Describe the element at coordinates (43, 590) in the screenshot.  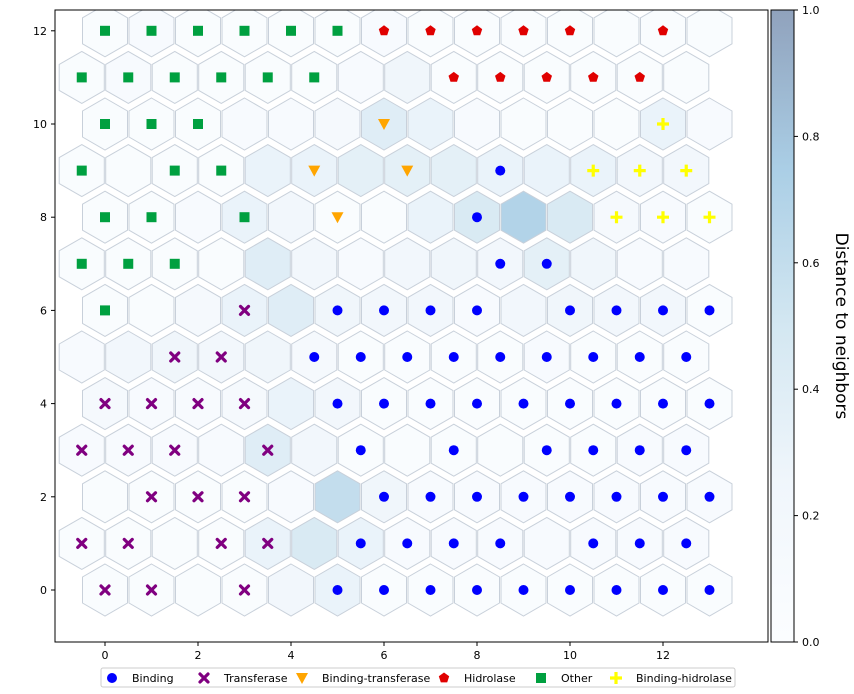
I see `y-tick-label: 0` at that location.